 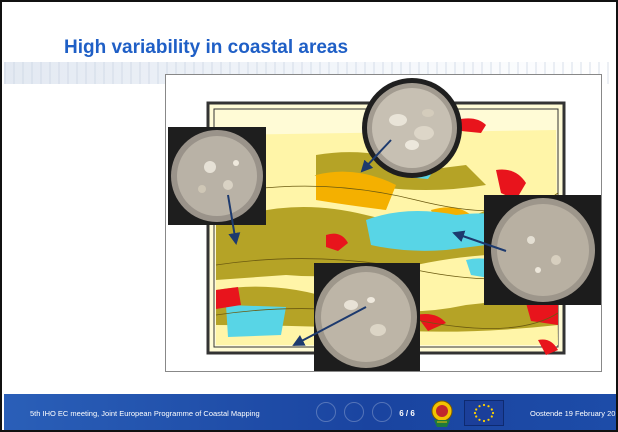 I want to click on arrow-right-sample, so click(x=479, y=241).